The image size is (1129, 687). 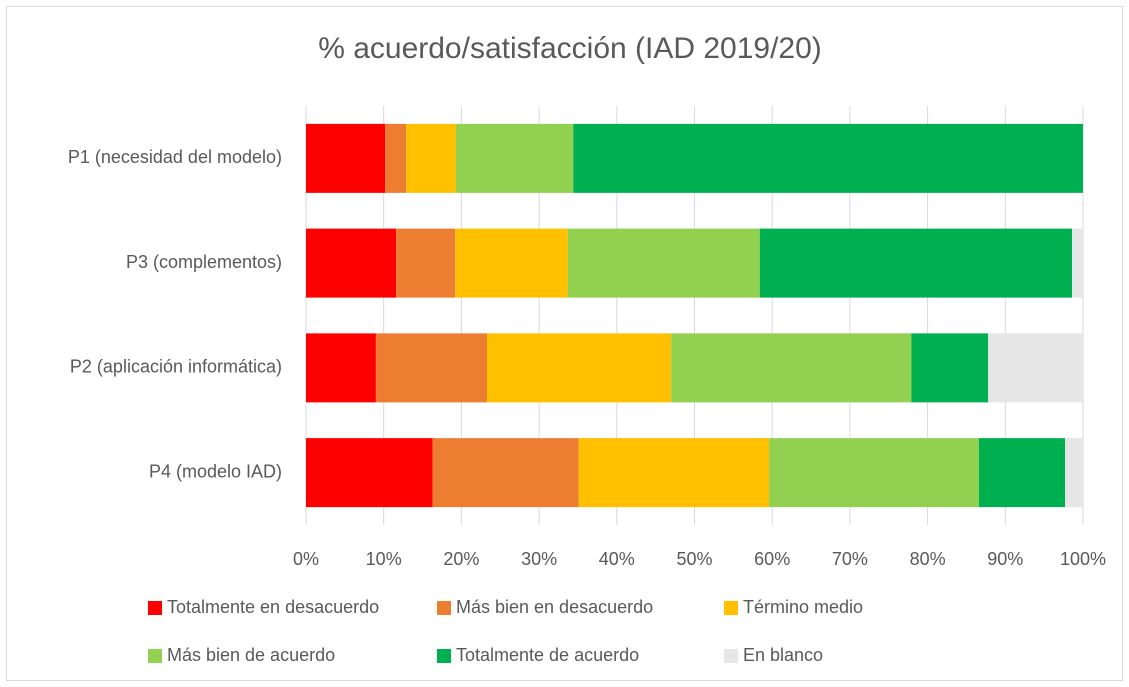 What do you see at coordinates (539, 559) in the screenshot?
I see `x-tick-label: 30%` at bounding box center [539, 559].